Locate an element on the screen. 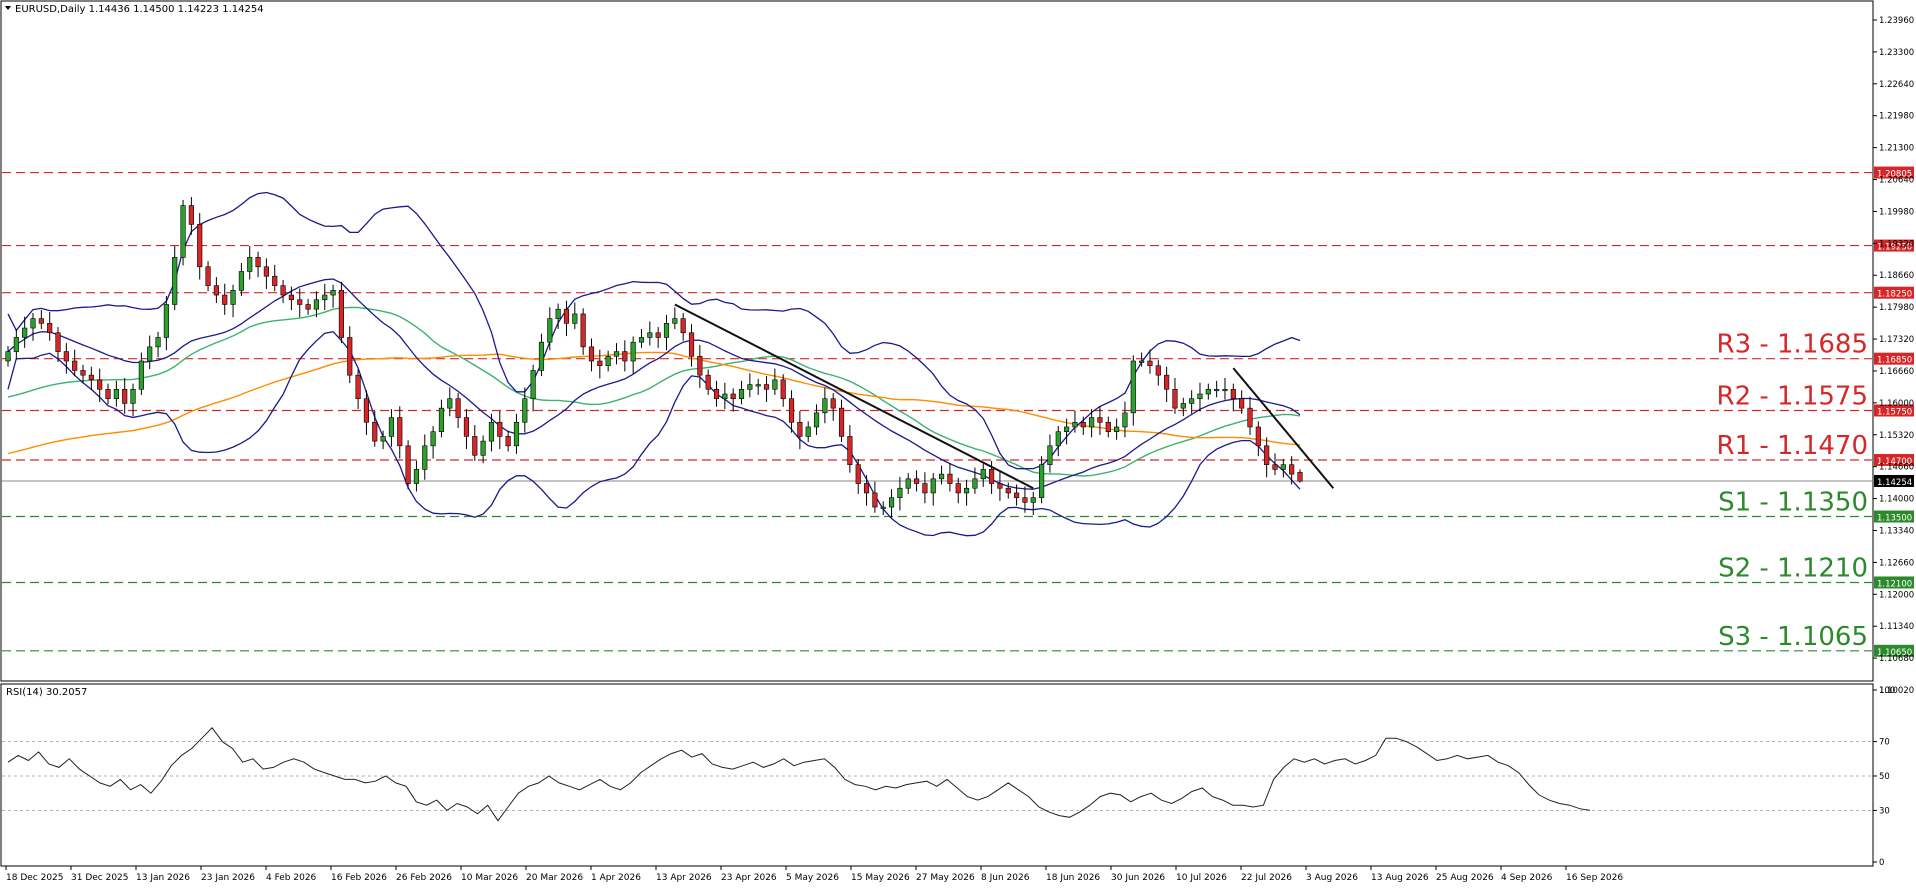  level-tag-text: 1.13500 is located at coordinates (1894, 519).